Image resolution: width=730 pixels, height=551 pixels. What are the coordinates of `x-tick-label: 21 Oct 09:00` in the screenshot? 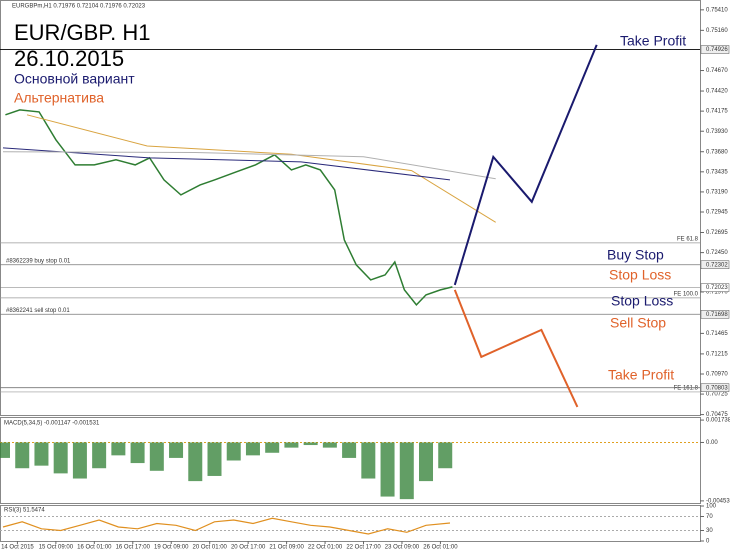 It's located at (286, 548).